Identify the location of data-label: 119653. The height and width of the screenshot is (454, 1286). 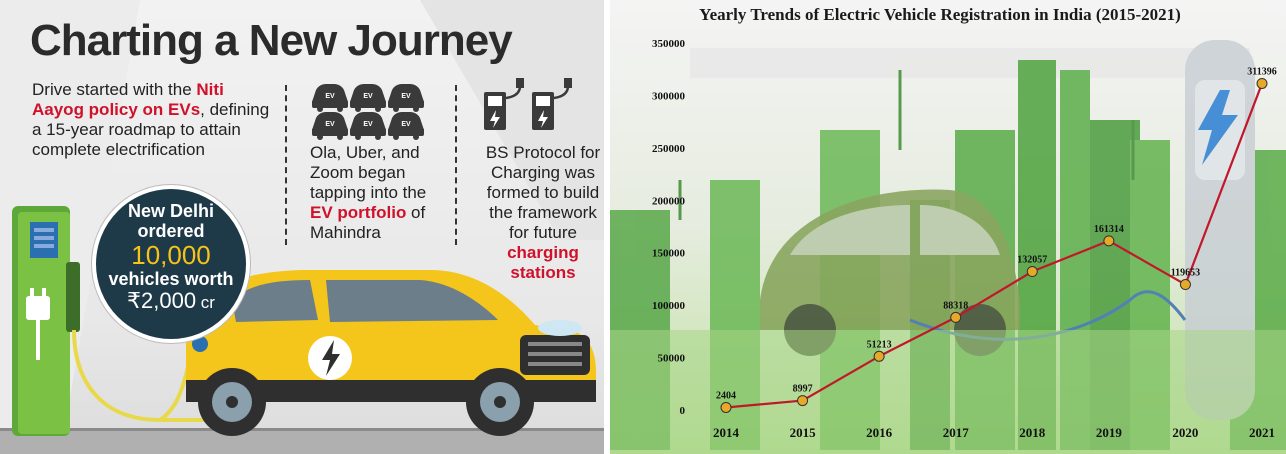
(1185, 273).